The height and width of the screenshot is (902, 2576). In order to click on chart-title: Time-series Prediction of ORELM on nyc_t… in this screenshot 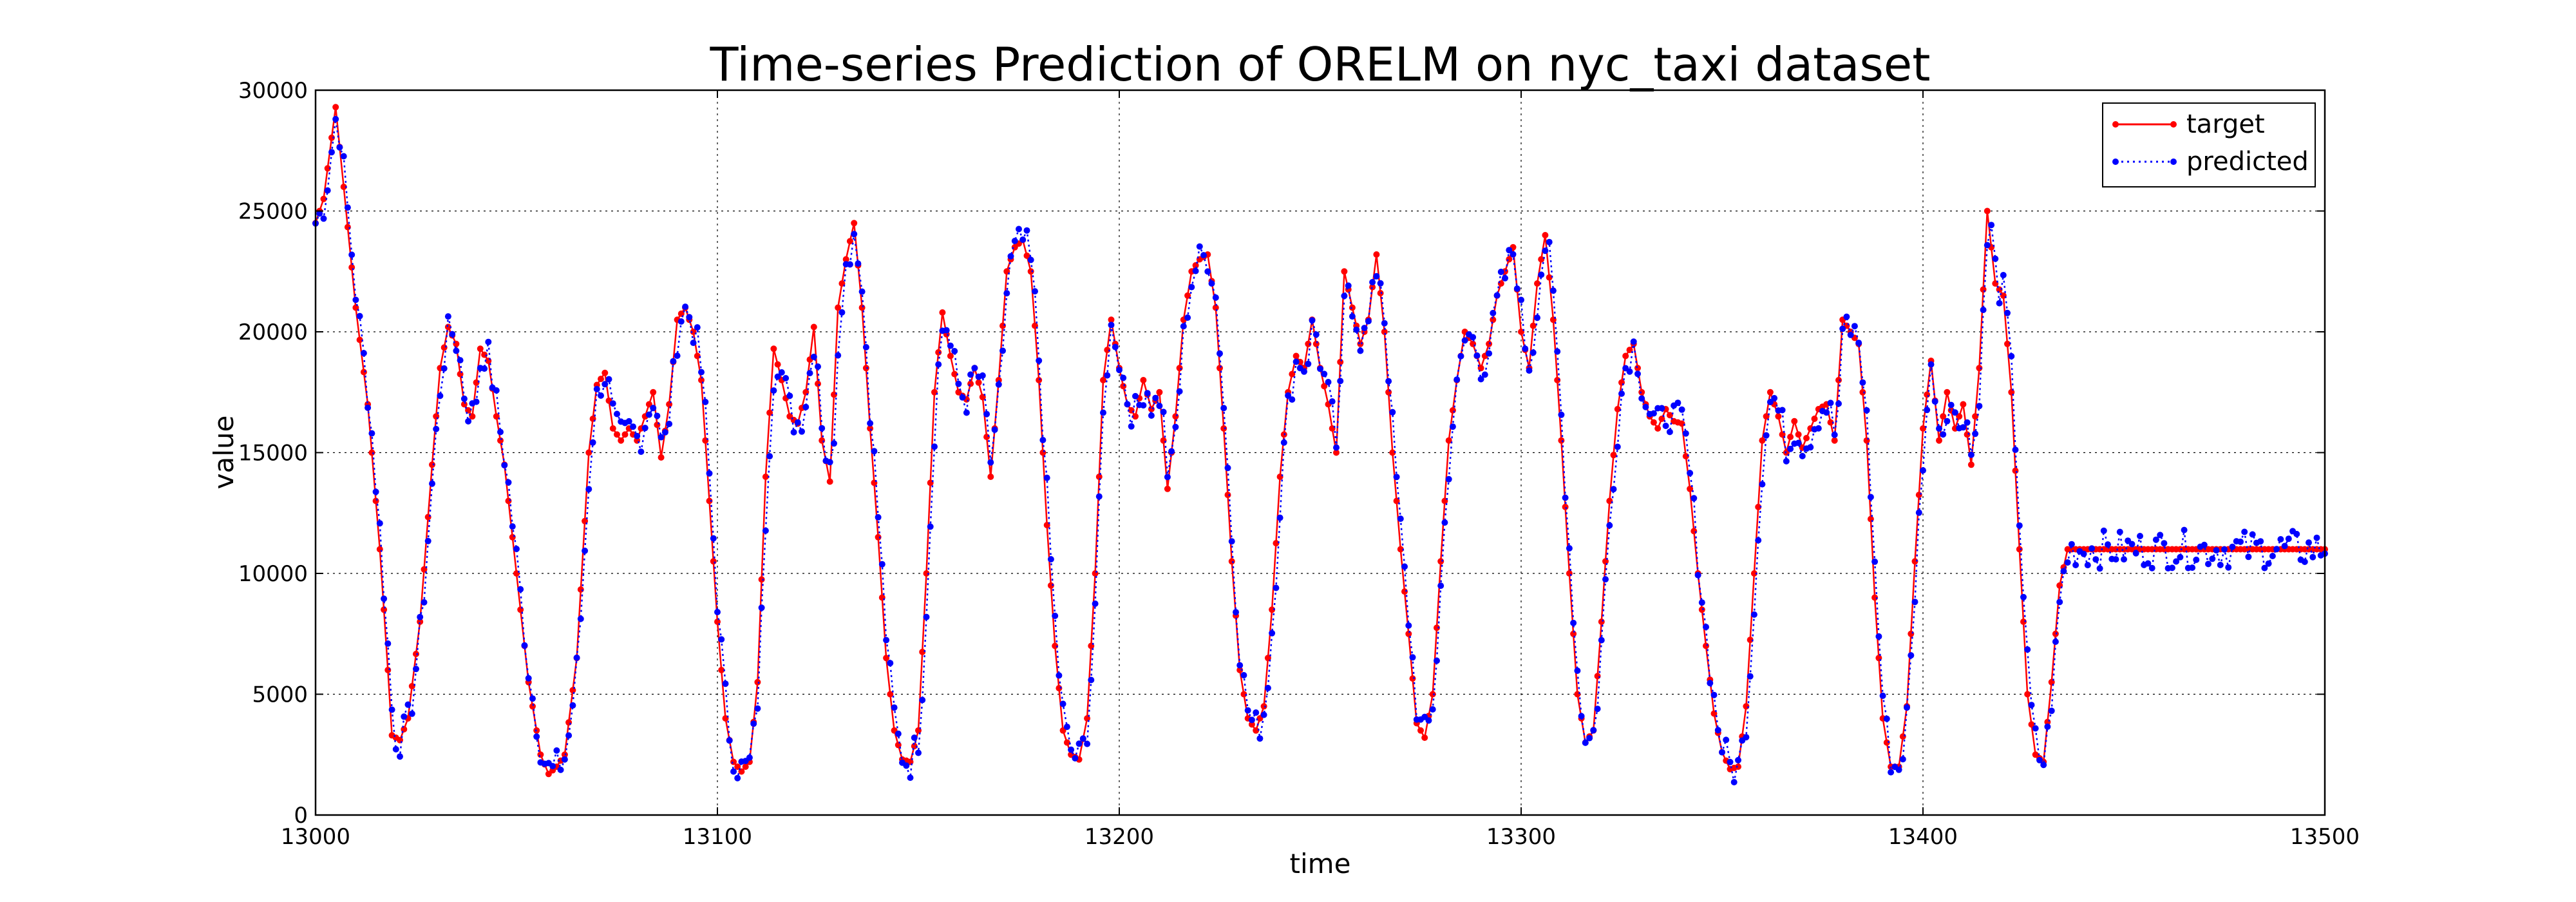, I will do `click(1320, 64)`.